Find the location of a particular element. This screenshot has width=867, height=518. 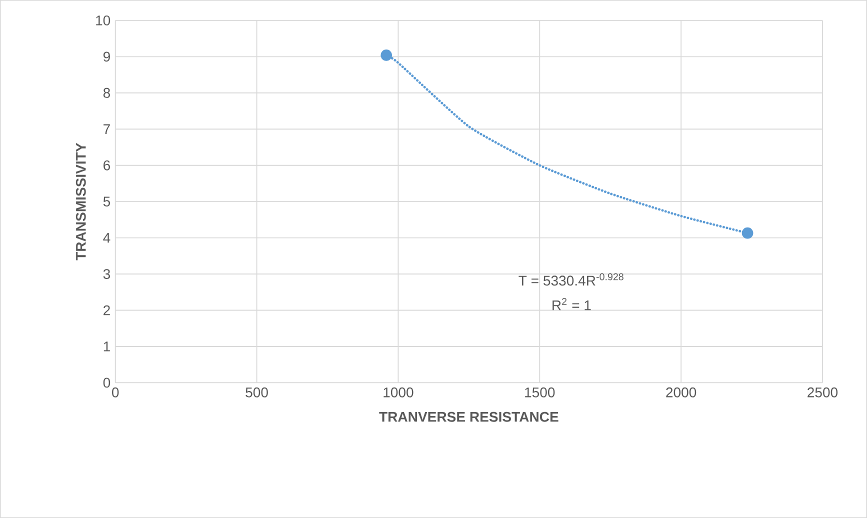

y-tick-label: 2 is located at coordinates (107, 310).